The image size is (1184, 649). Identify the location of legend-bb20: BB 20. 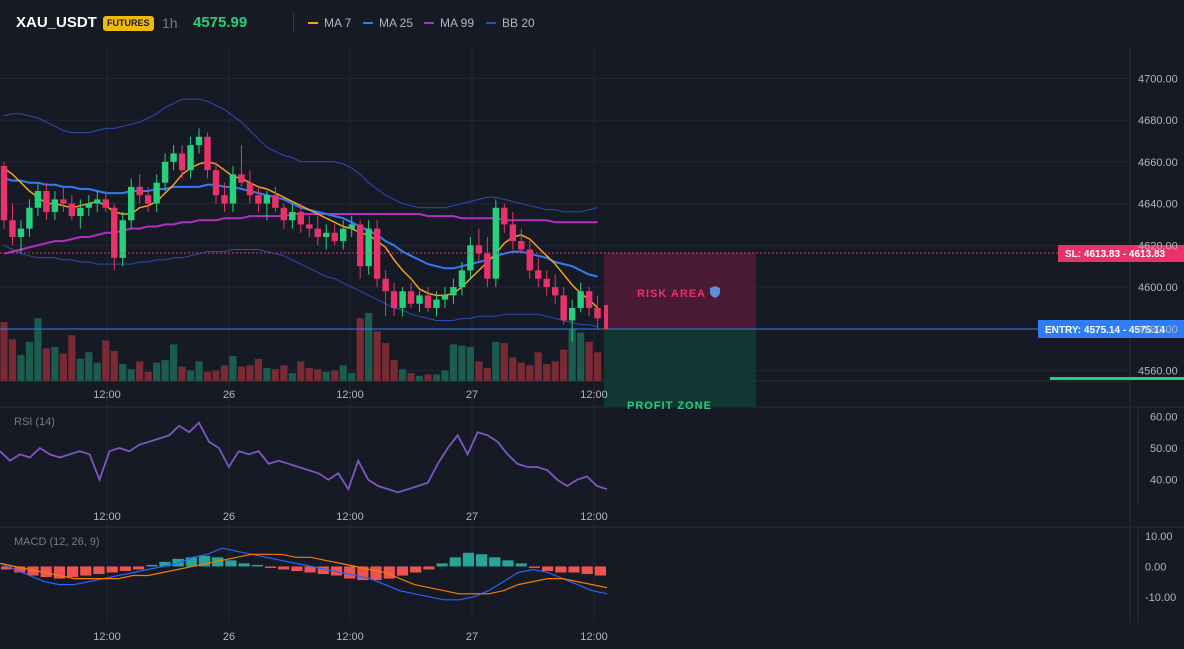
(510, 23).